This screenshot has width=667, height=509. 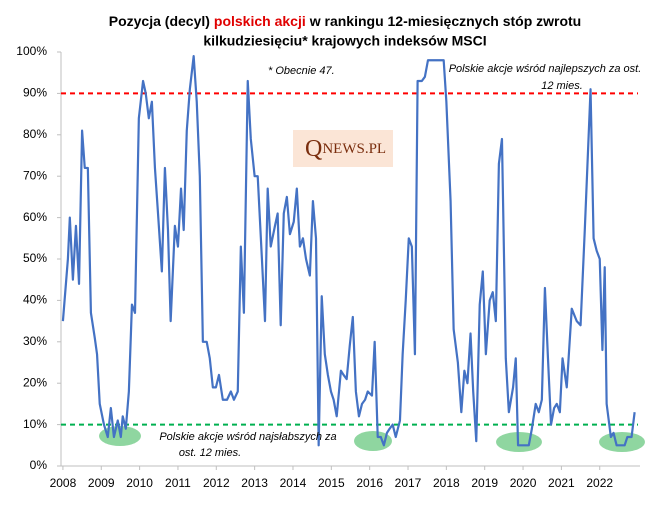 What do you see at coordinates (301, 71) in the screenshot?
I see `annotation: * Obecnie 47.` at bounding box center [301, 71].